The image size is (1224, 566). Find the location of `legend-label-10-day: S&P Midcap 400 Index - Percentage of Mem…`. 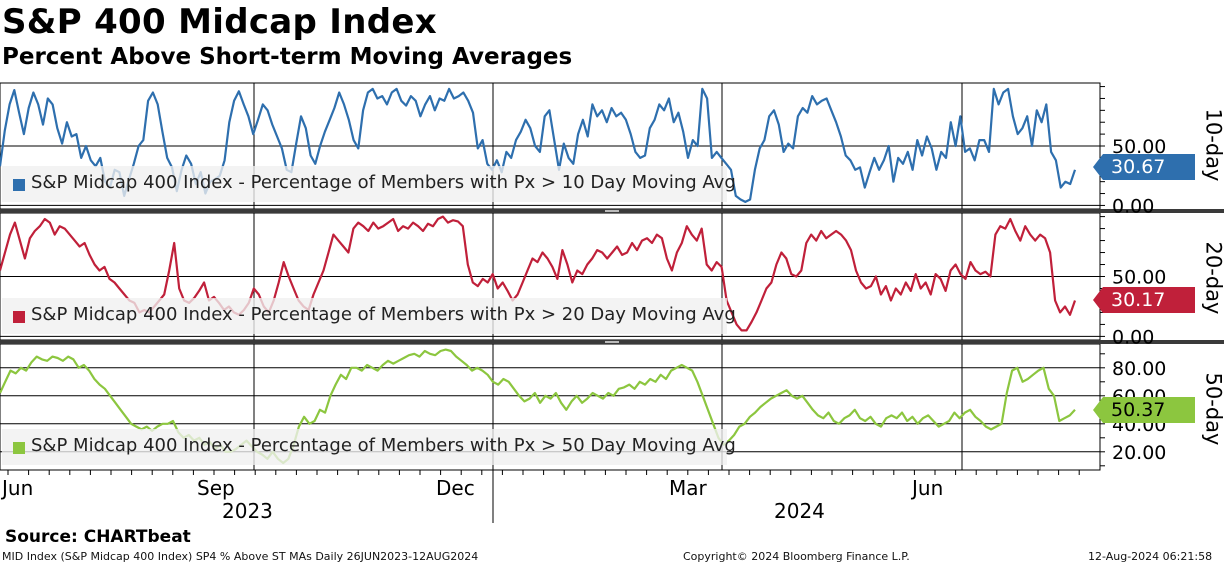

legend-label-10-day: S&P Midcap 400 Index - Percentage of Mem… is located at coordinates (383, 182).